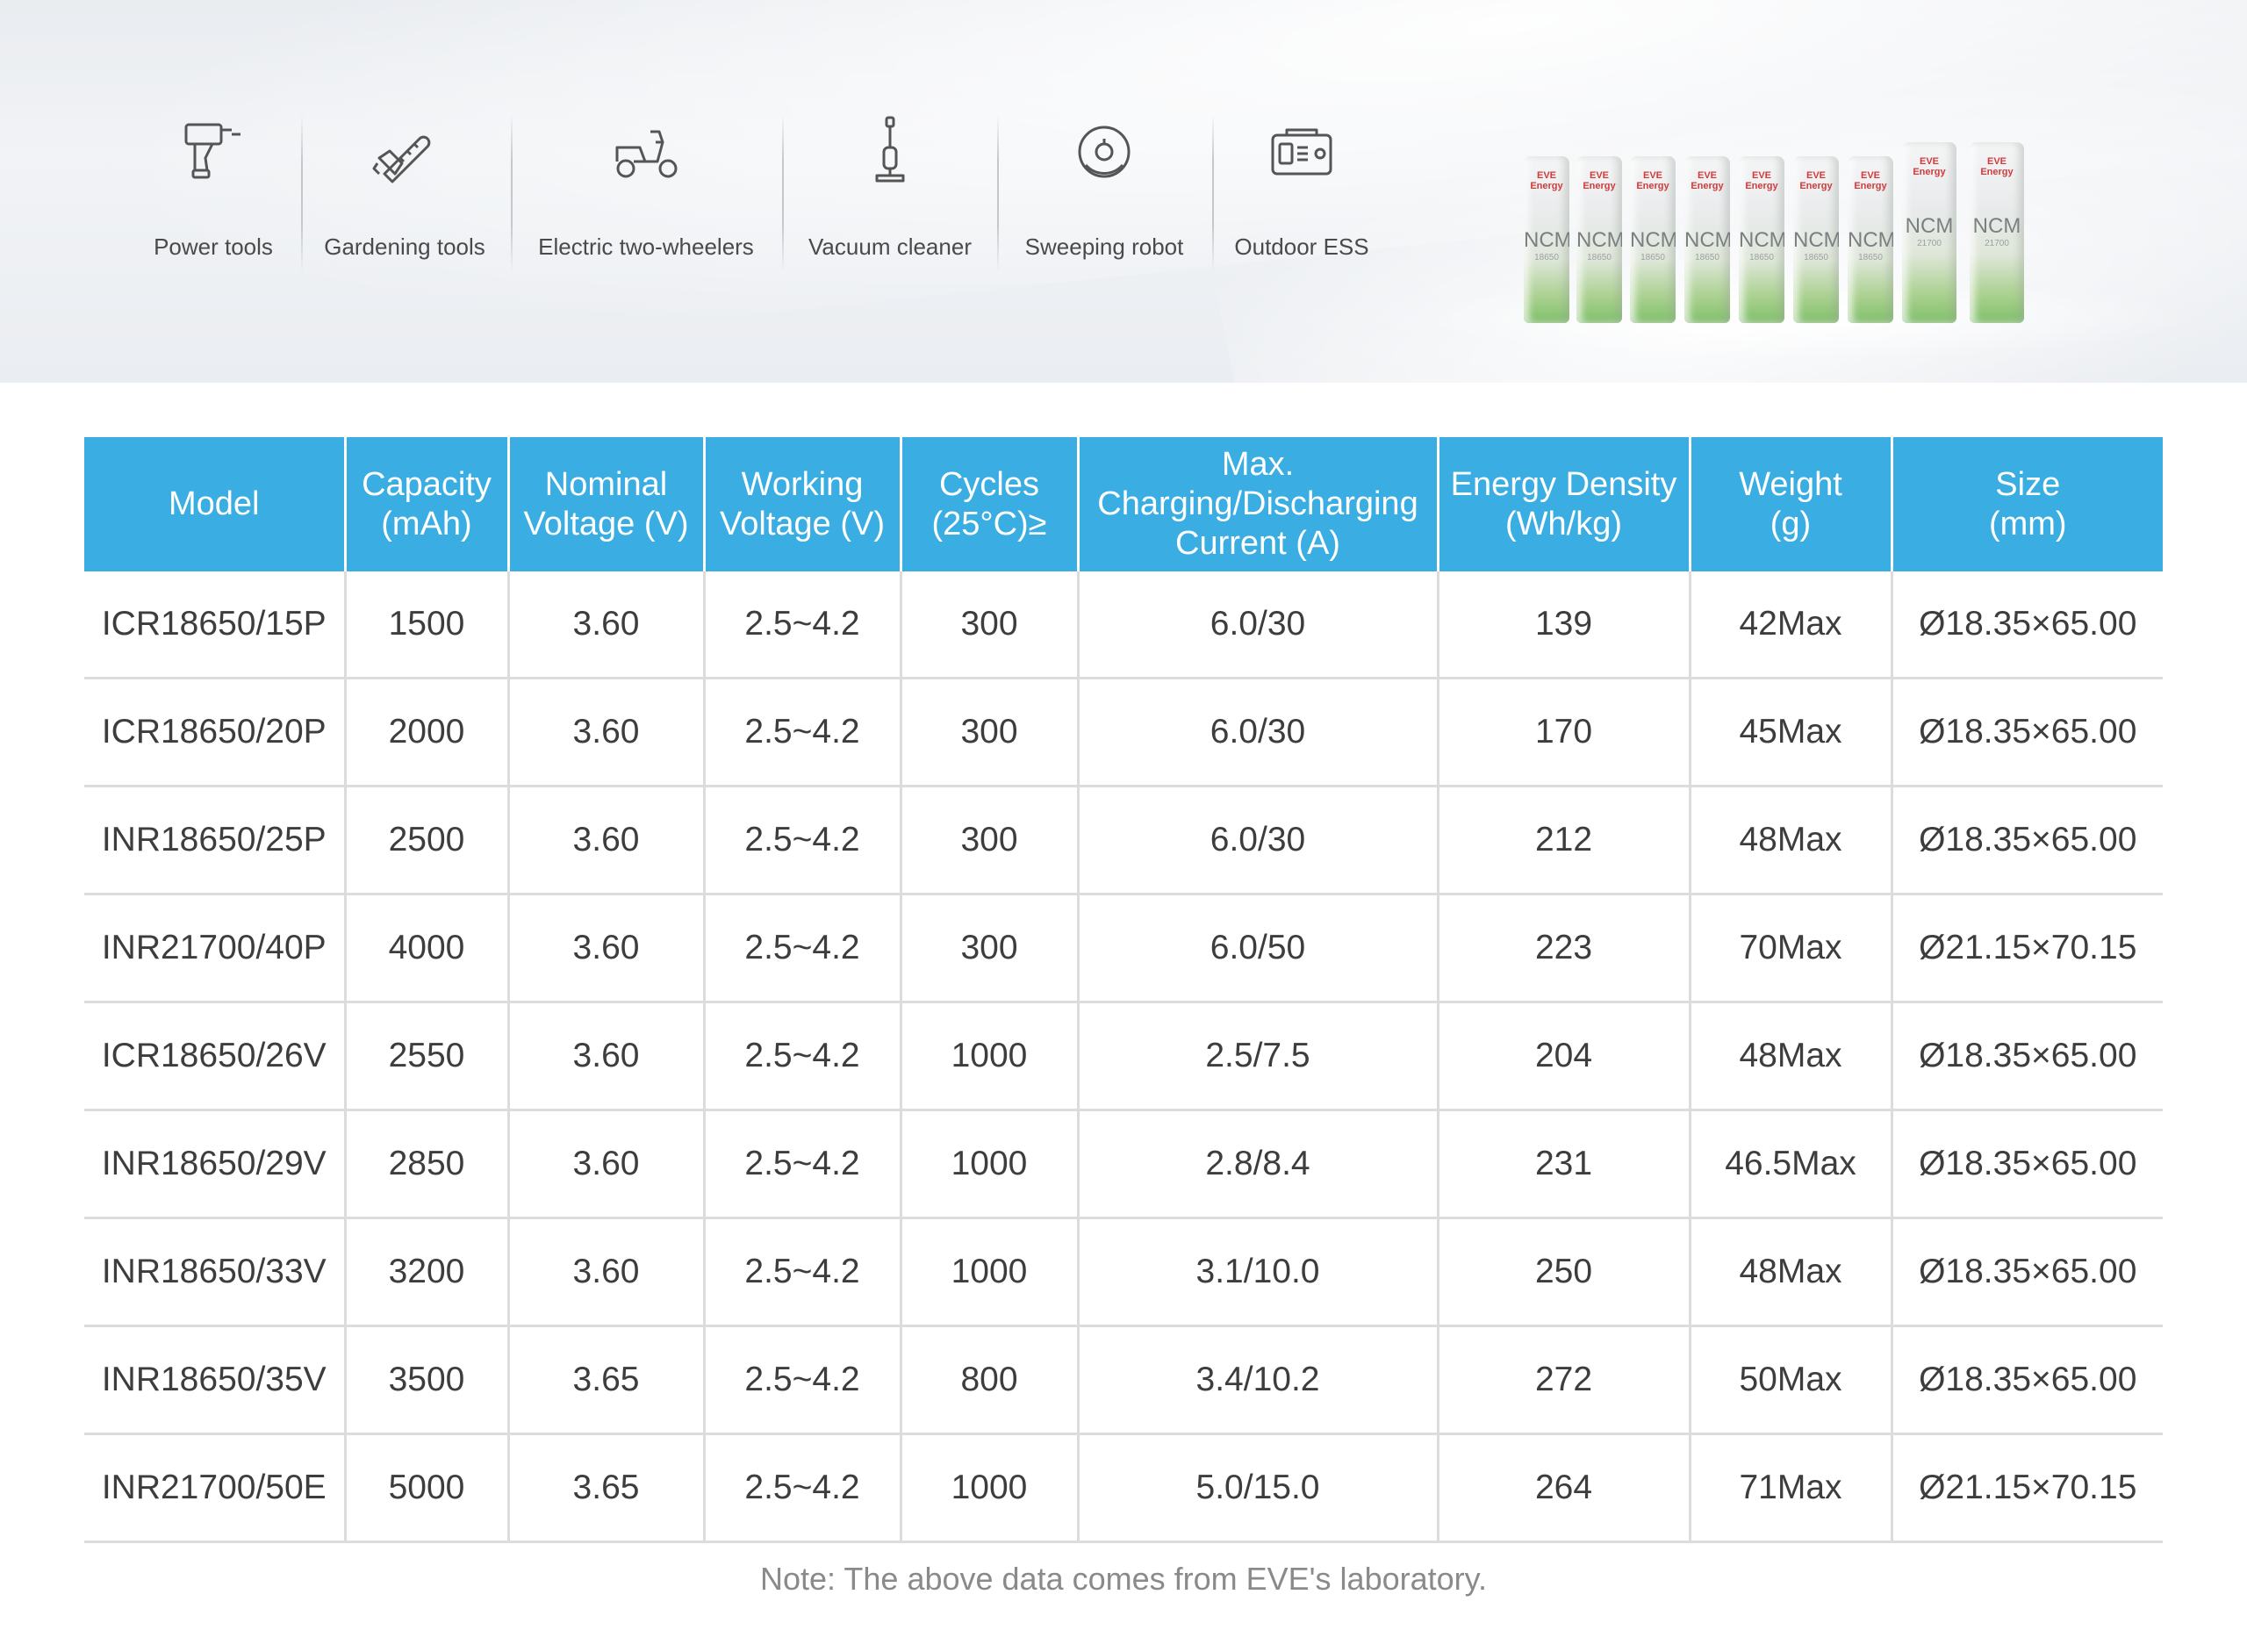 The width and height of the screenshot is (2247, 1652). Describe the element at coordinates (425, 504) in the screenshot. I see `column-header-capacity: Capacity (mAh)` at that location.